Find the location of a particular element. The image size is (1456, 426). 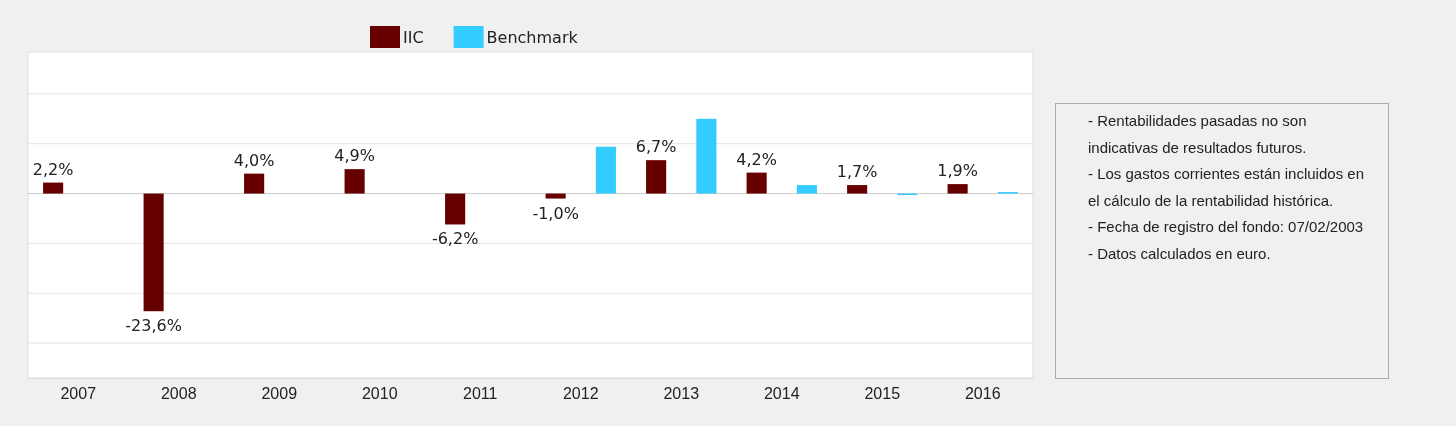

text: - Los gastos corrientes están incluidos en el cálculo de la rentabilidad histórica. is located at coordinates (1226, 187).